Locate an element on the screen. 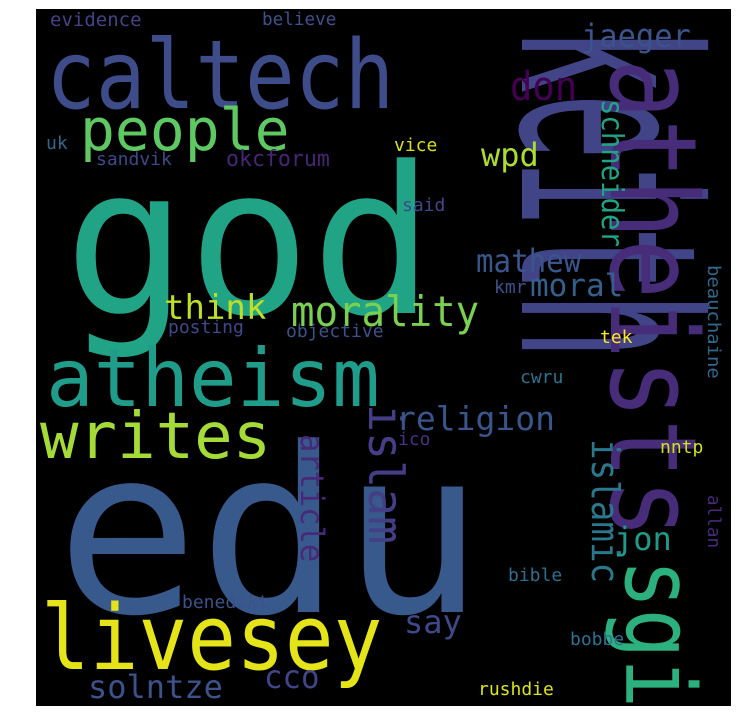 Image resolution: width=748 pixels, height=727 pixels. word-kmr: kmr is located at coordinates (510, 287).